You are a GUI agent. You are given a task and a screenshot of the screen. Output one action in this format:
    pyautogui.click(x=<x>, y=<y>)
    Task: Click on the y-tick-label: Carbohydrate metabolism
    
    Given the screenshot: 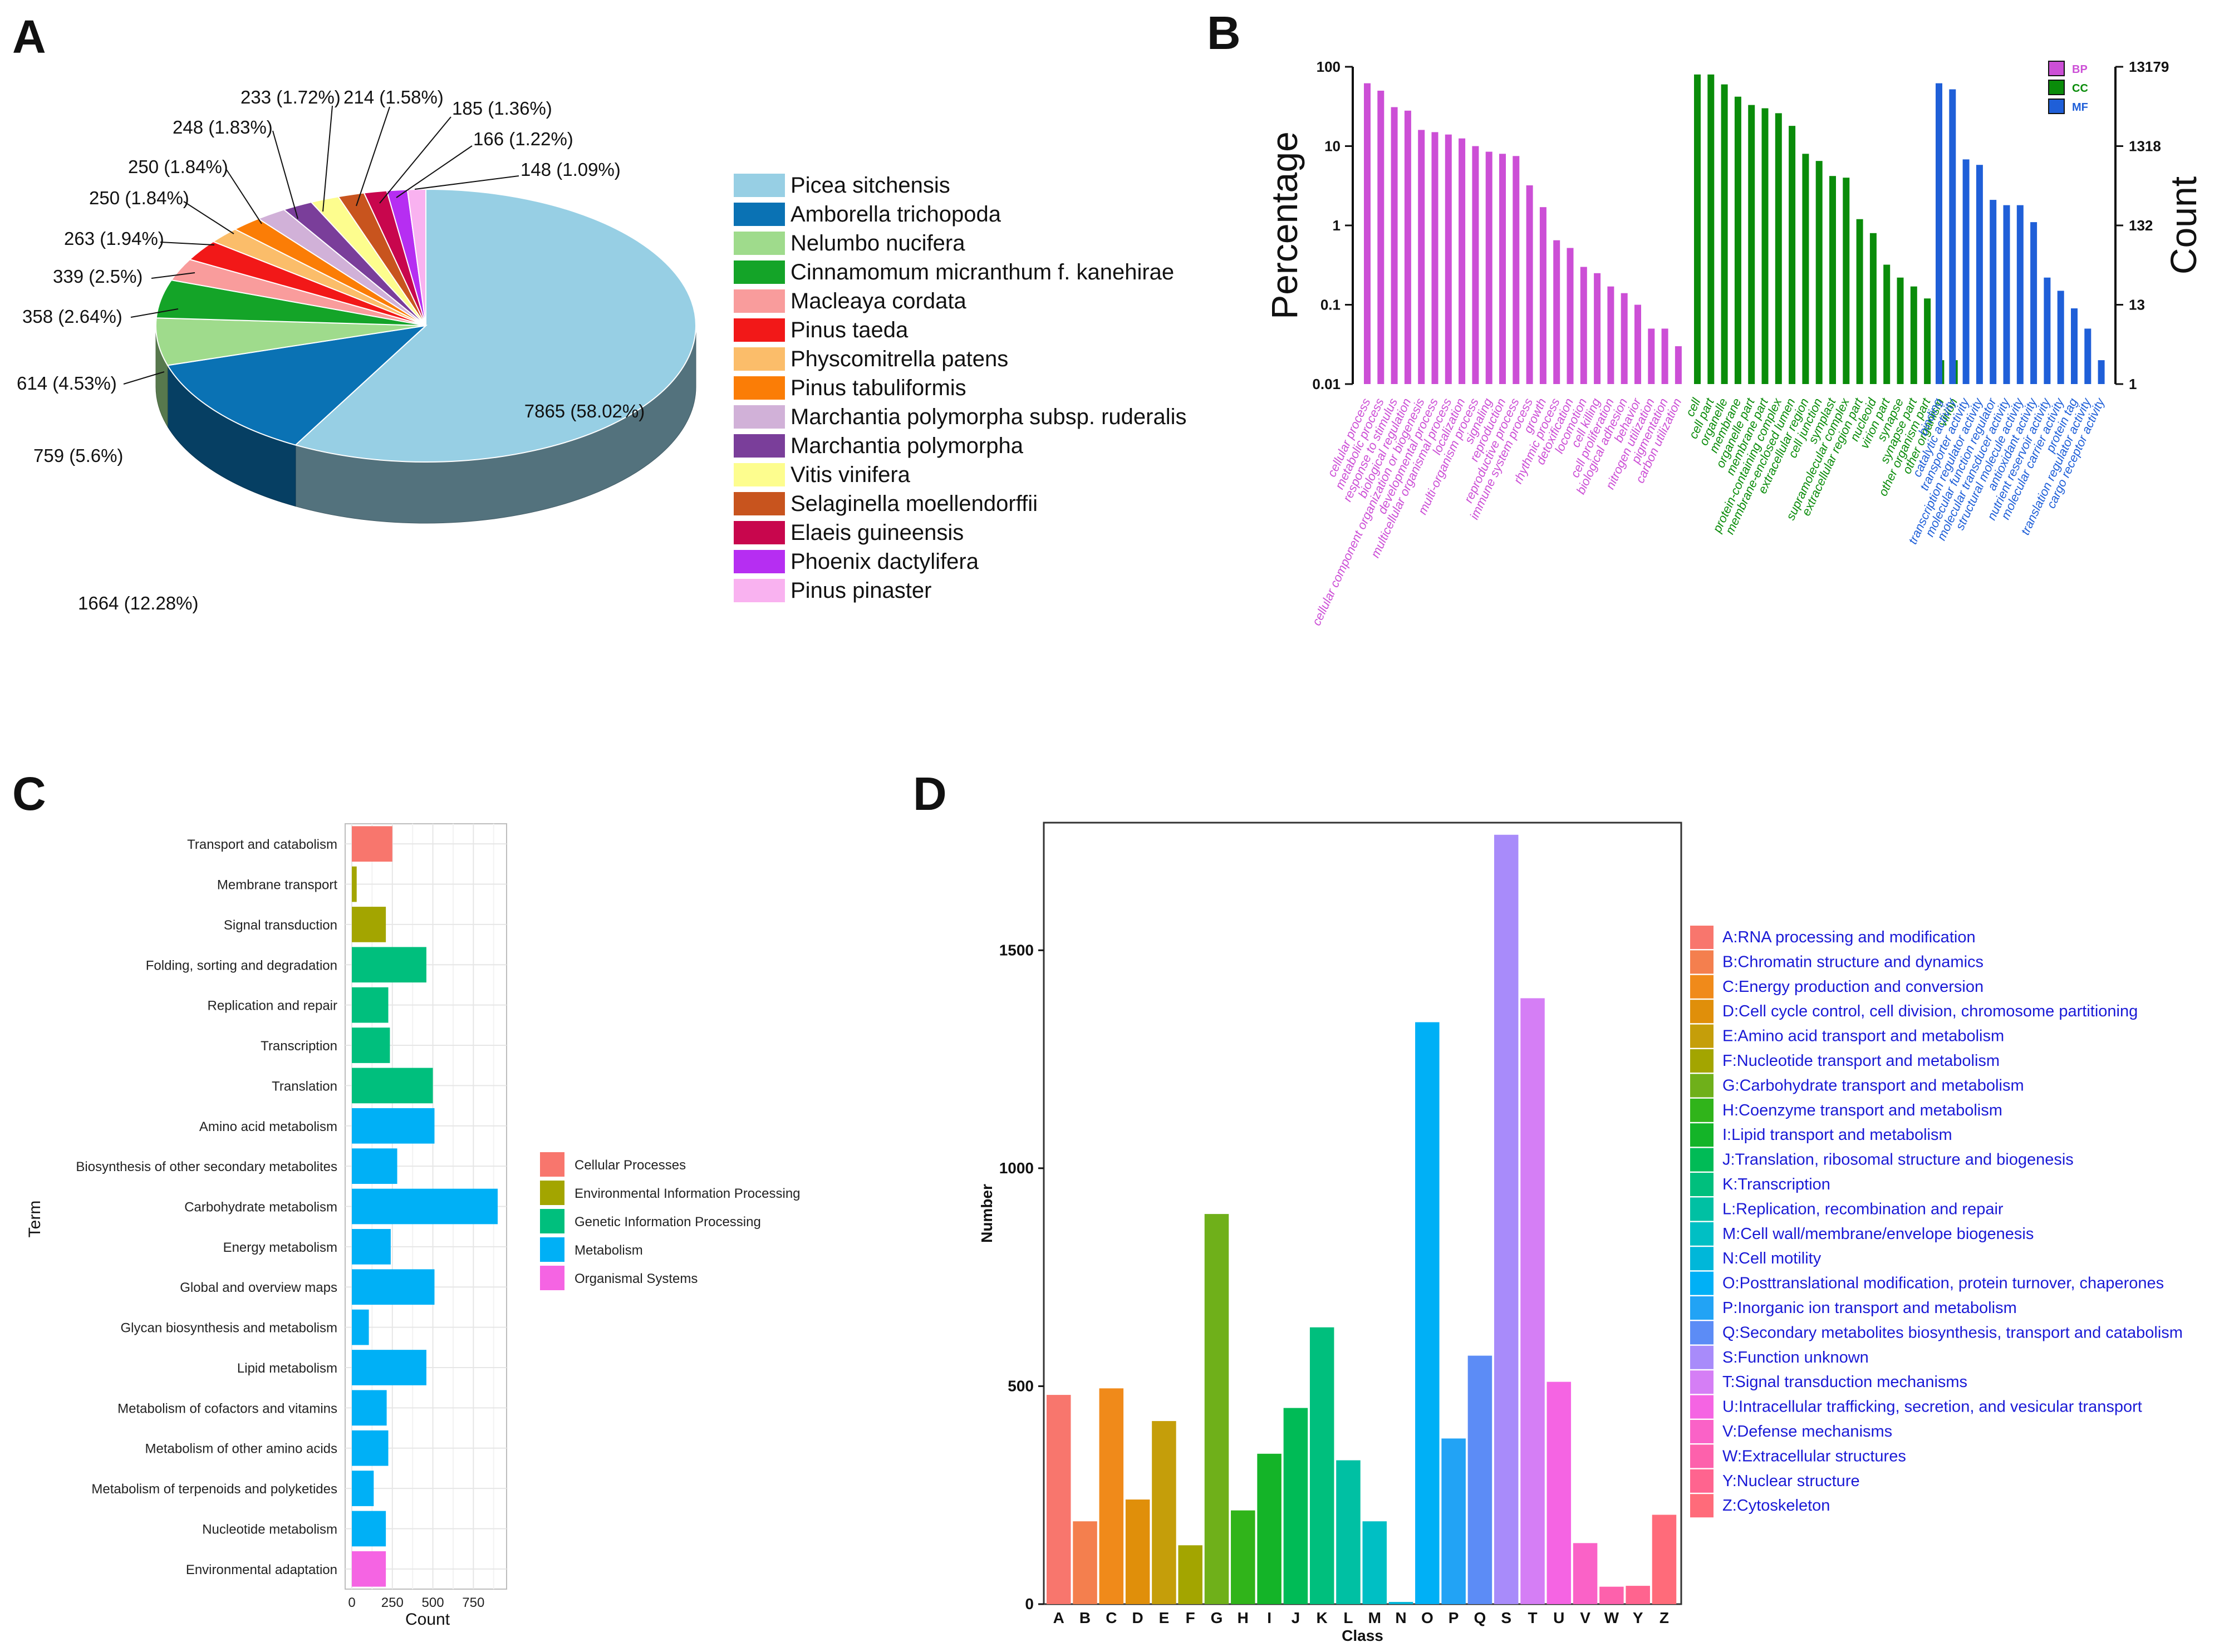 What is the action you would take?
    pyautogui.click(x=260, y=1207)
    